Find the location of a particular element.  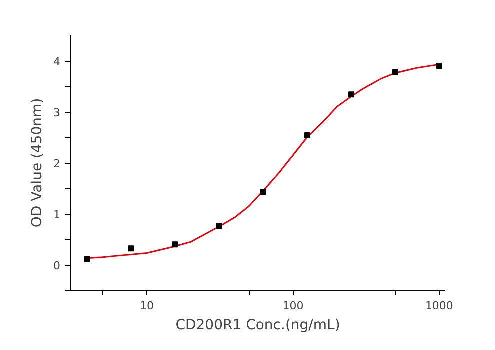

y-tick-label: 3 is located at coordinates (57, 113).